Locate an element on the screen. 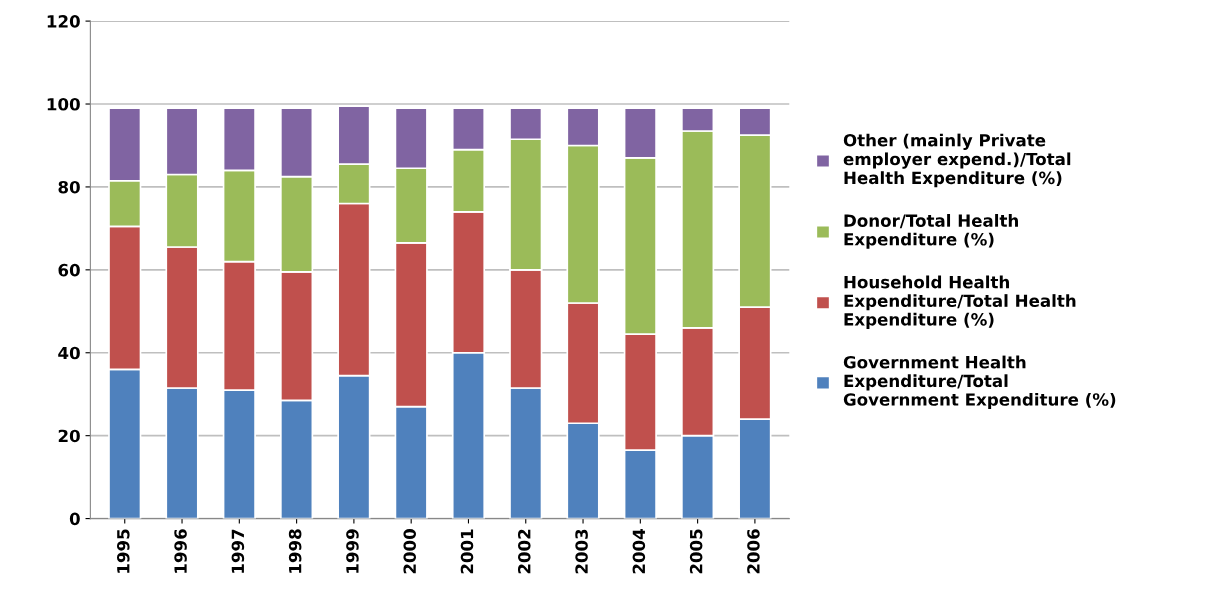 This screenshot has height=603, width=1205. x-tick-label: 1998 is located at coordinates (295, 551).